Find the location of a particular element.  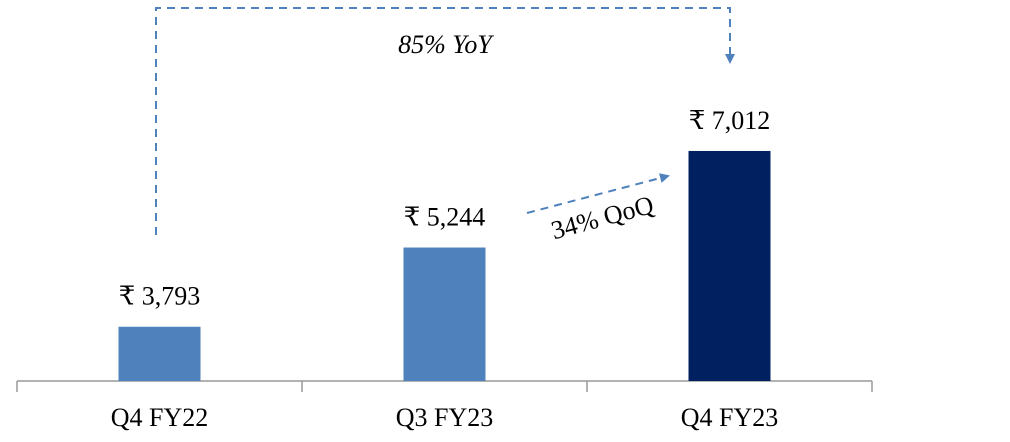

qoq-arrow is located at coordinates (598, 193).